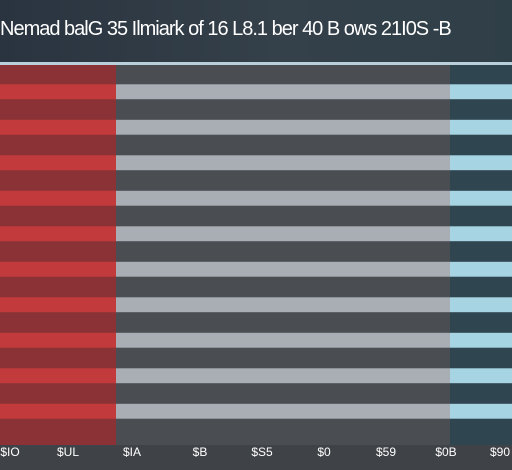 The height and width of the screenshot is (470, 512). What do you see at coordinates (9, 452) in the screenshot?
I see `x-tick-label: $IO` at bounding box center [9, 452].